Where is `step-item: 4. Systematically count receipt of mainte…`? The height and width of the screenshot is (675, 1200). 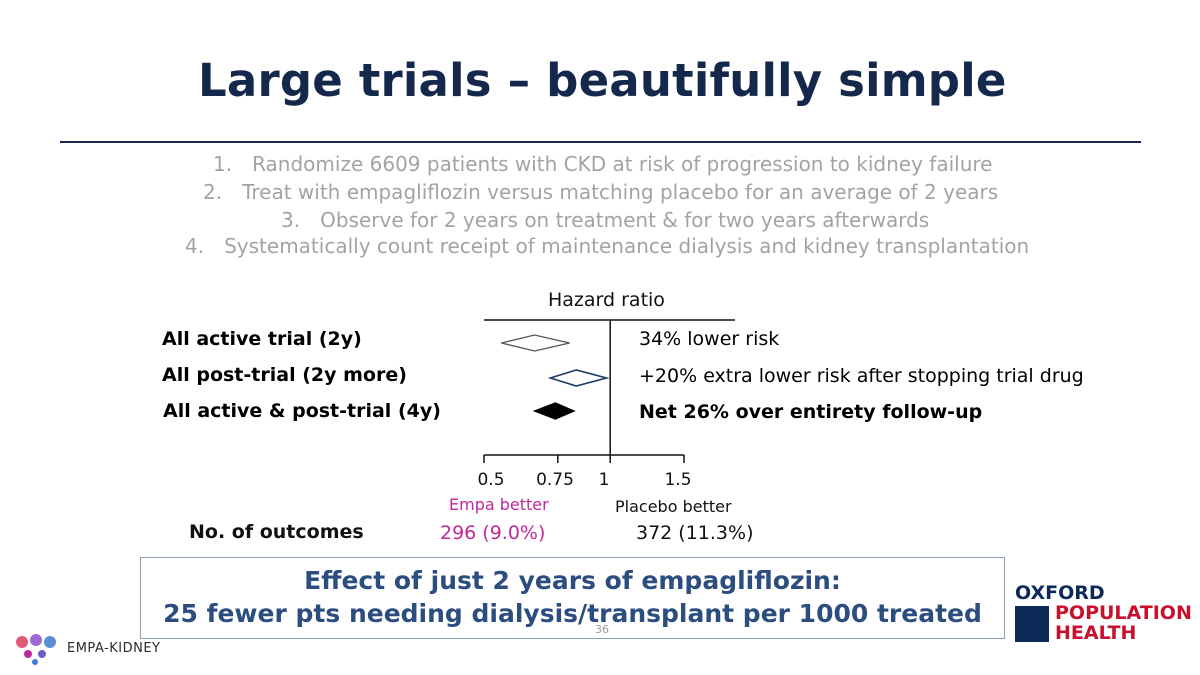
step-item: 4. Systematically count receipt of mainte… is located at coordinates (607, 246).